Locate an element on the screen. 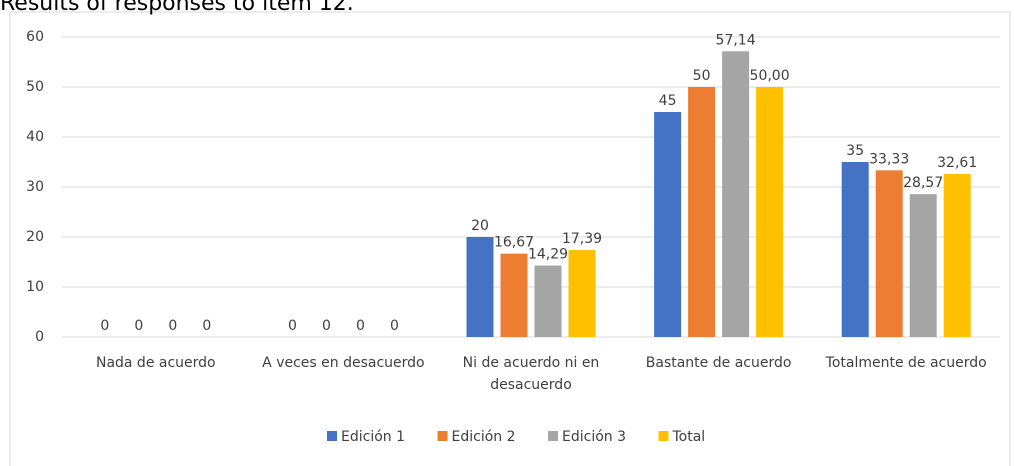  data-label: 16,67 is located at coordinates (514, 243).